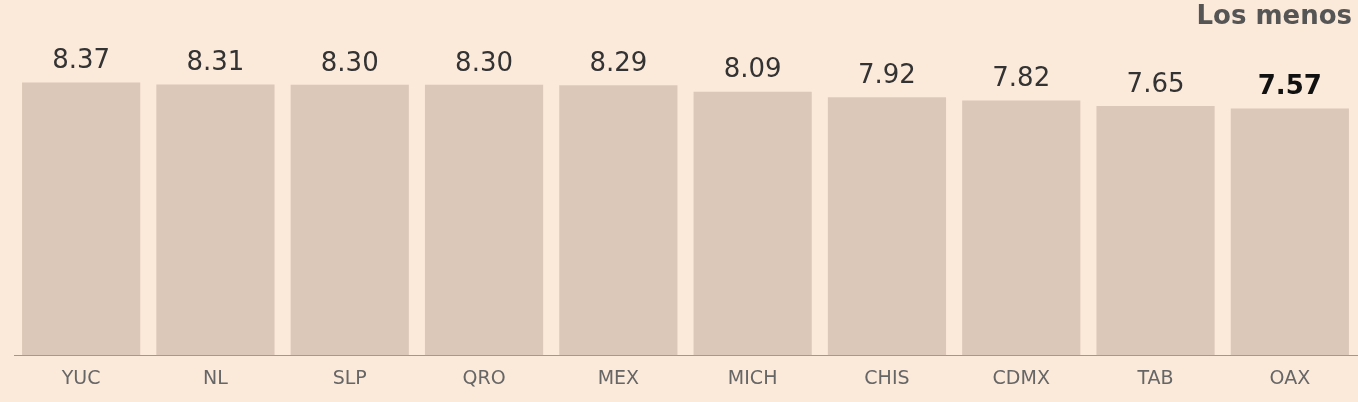 The height and width of the screenshot is (402, 1358). I want to click on x-tick-label: MEX, so click(618, 376).